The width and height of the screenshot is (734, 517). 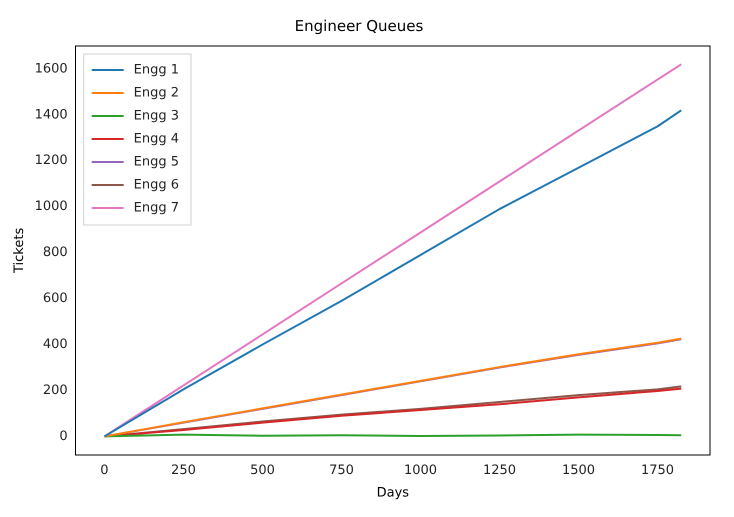 I want to click on y-tick-label: 1000, so click(x=51, y=206).